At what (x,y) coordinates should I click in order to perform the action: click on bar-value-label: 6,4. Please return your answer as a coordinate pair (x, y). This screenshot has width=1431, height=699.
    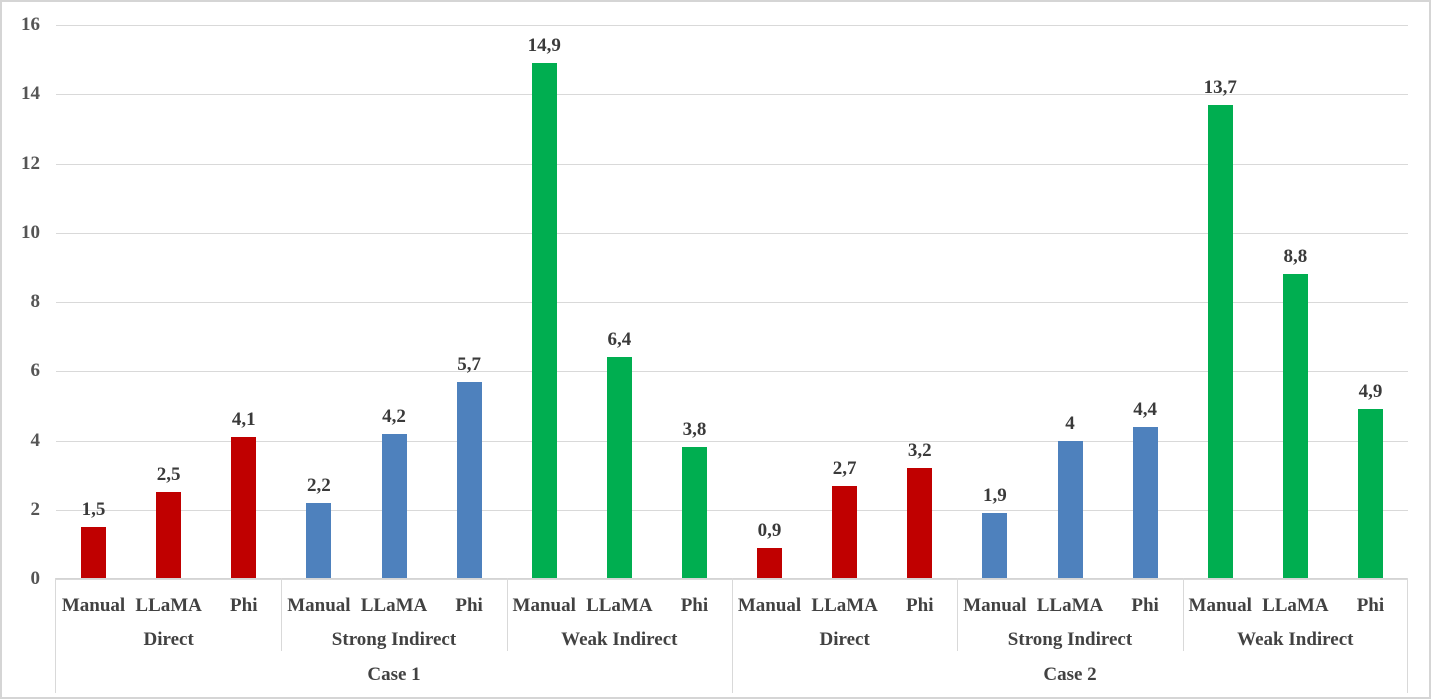
    Looking at the image, I should click on (619, 340).